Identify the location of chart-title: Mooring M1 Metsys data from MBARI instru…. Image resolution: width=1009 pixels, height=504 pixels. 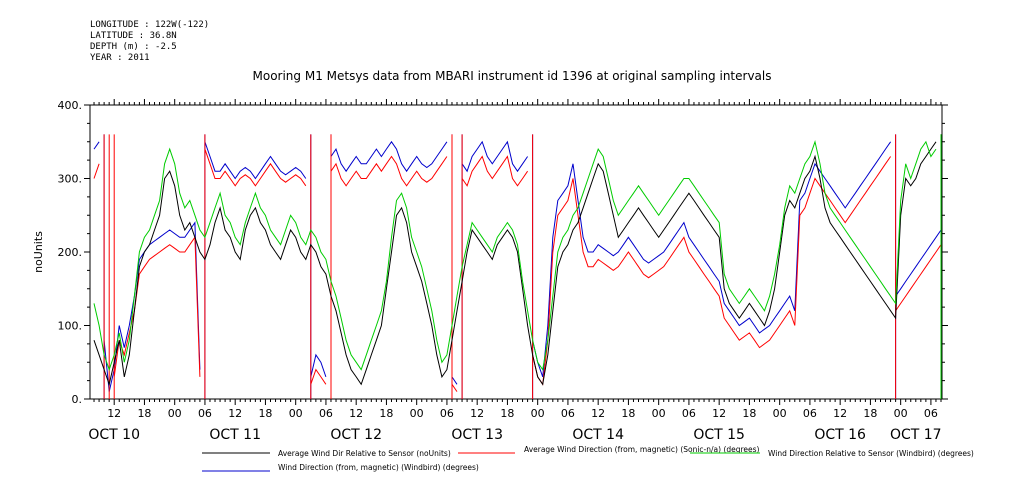
(512, 76).